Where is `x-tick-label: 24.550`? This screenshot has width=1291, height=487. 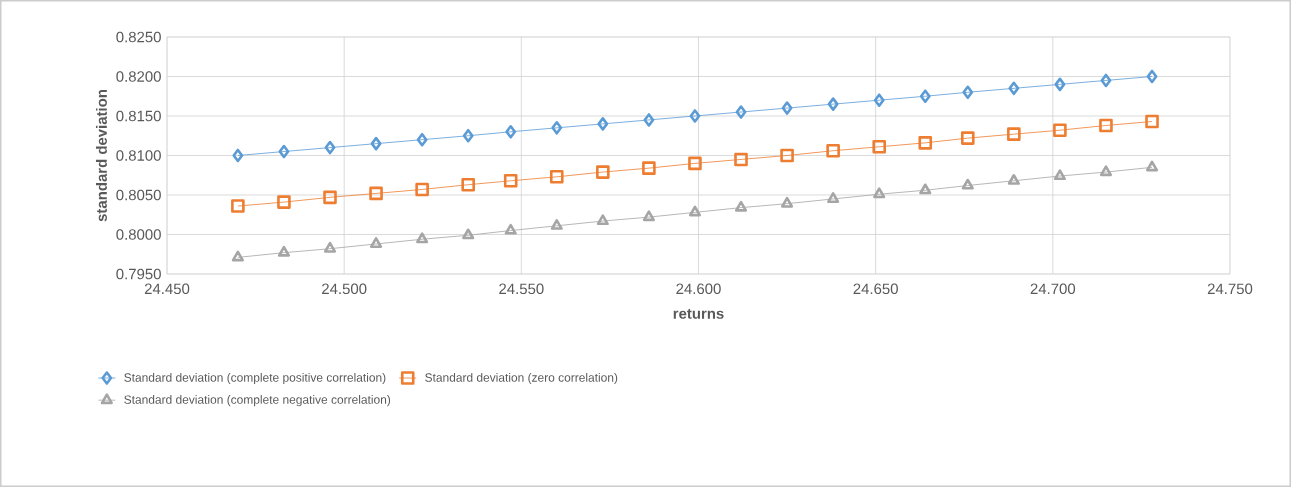
x-tick-label: 24.550 is located at coordinates (521, 289).